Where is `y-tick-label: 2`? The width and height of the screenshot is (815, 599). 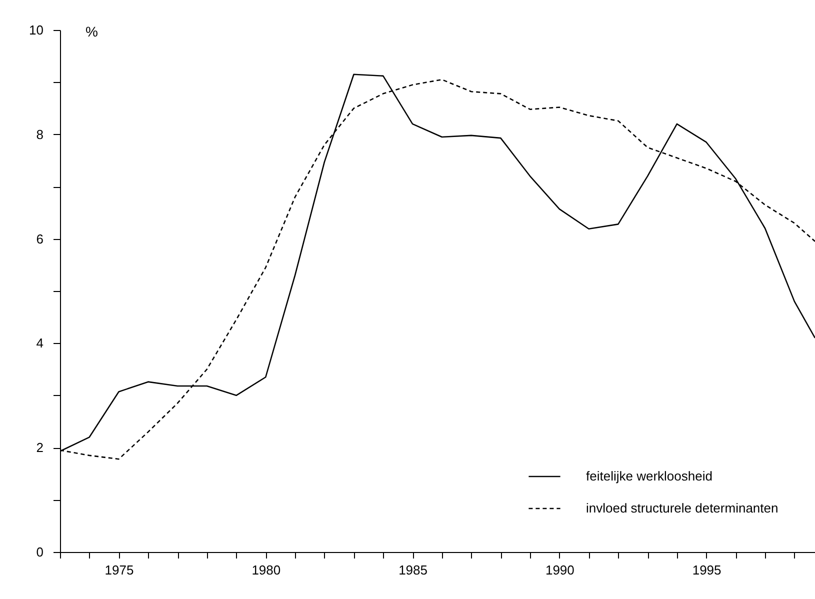 y-tick-label: 2 is located at coordinates (40, 448).